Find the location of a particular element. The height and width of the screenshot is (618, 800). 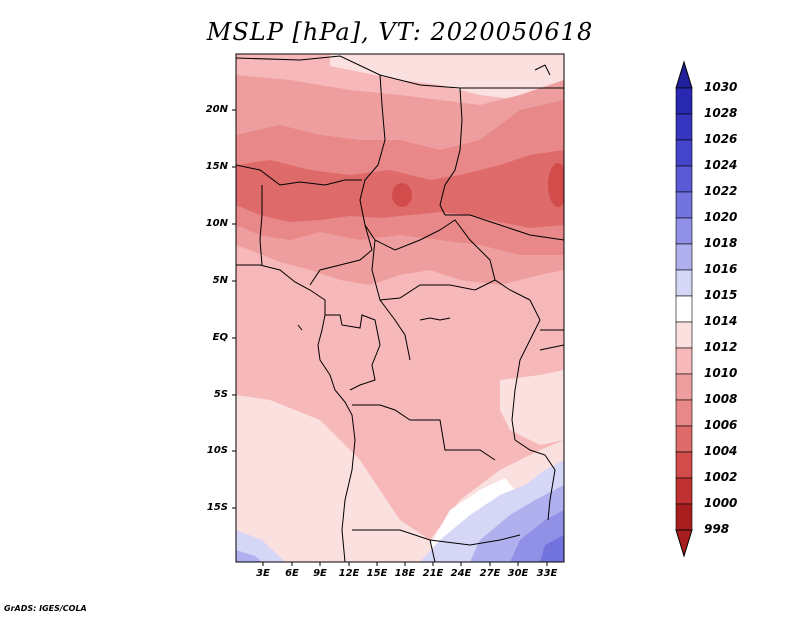

border-cameroon is located at coordinates (341, 255).